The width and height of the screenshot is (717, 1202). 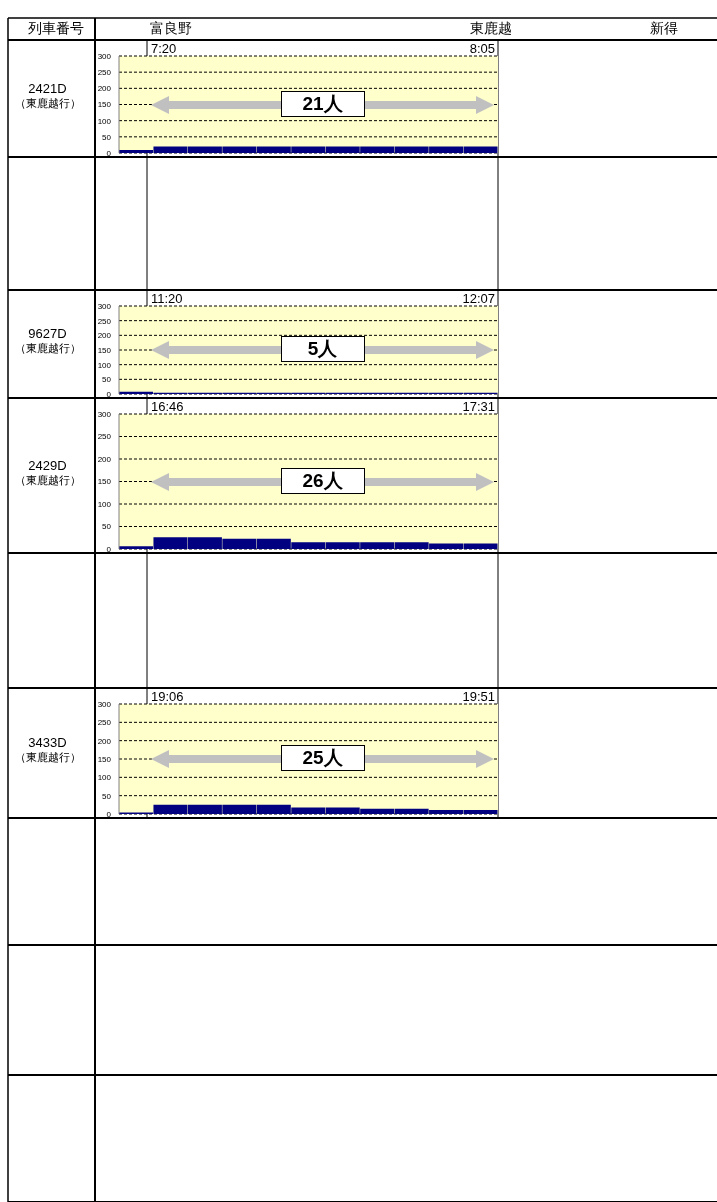 What do you see at coordinates (478, 696) in the screenshot?
I see `annotation: 19:51` at bounding box center [478, 696].